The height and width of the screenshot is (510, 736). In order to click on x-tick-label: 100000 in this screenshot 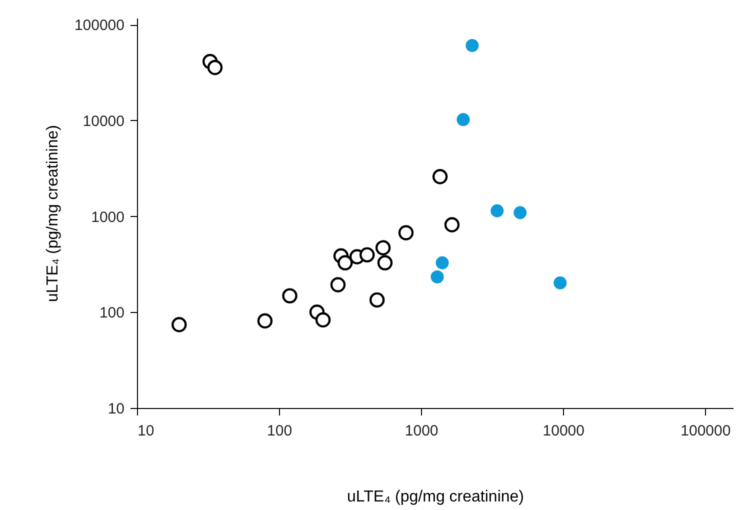, I will do `click(705, 431)`.